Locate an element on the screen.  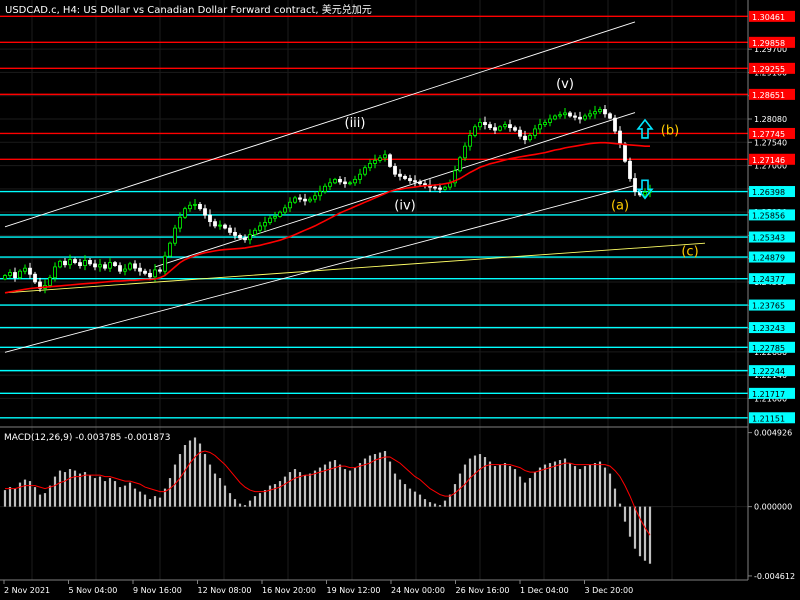
time-tick-label: 19 Nov 12:00 is located at coordinates (354, 590).